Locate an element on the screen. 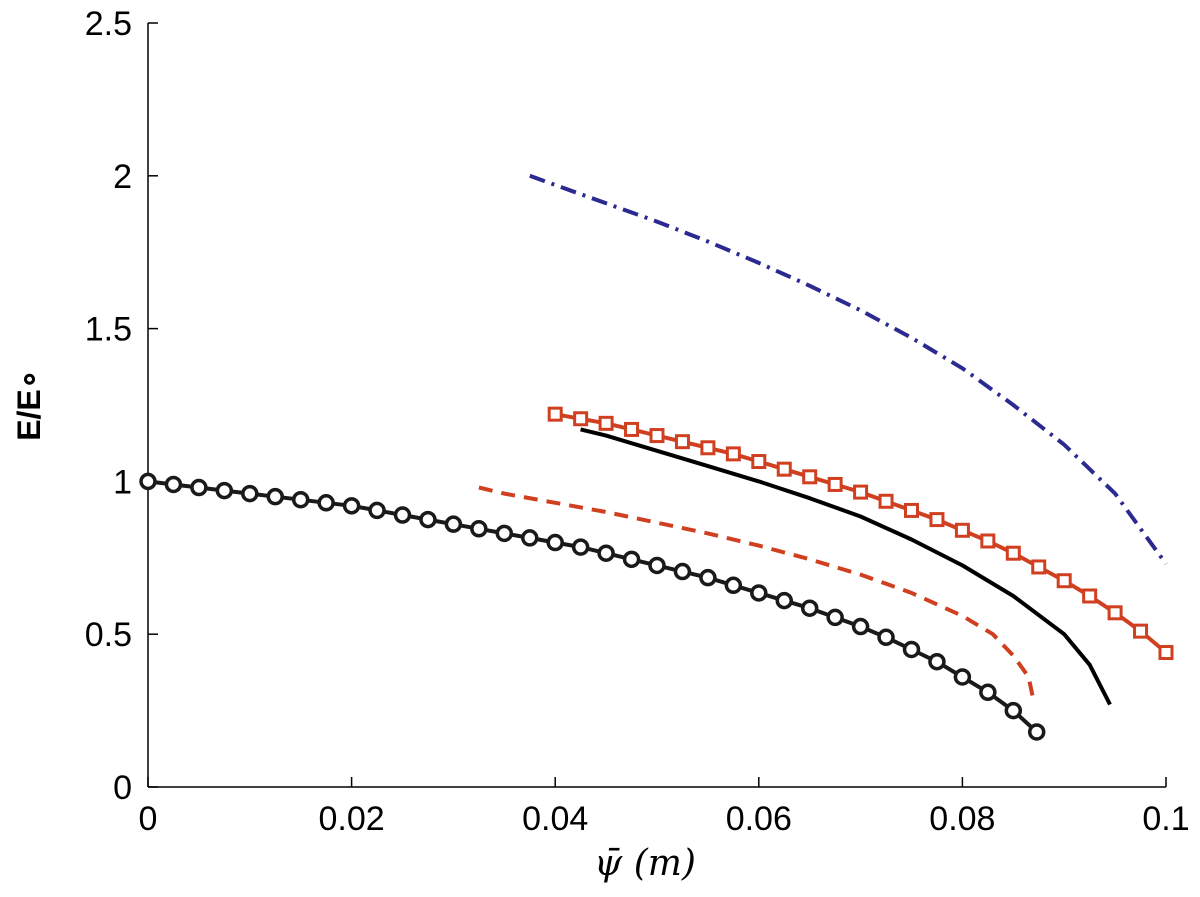  x-axis-label: ψ̄ (m) is located at coordinates (645, 863).